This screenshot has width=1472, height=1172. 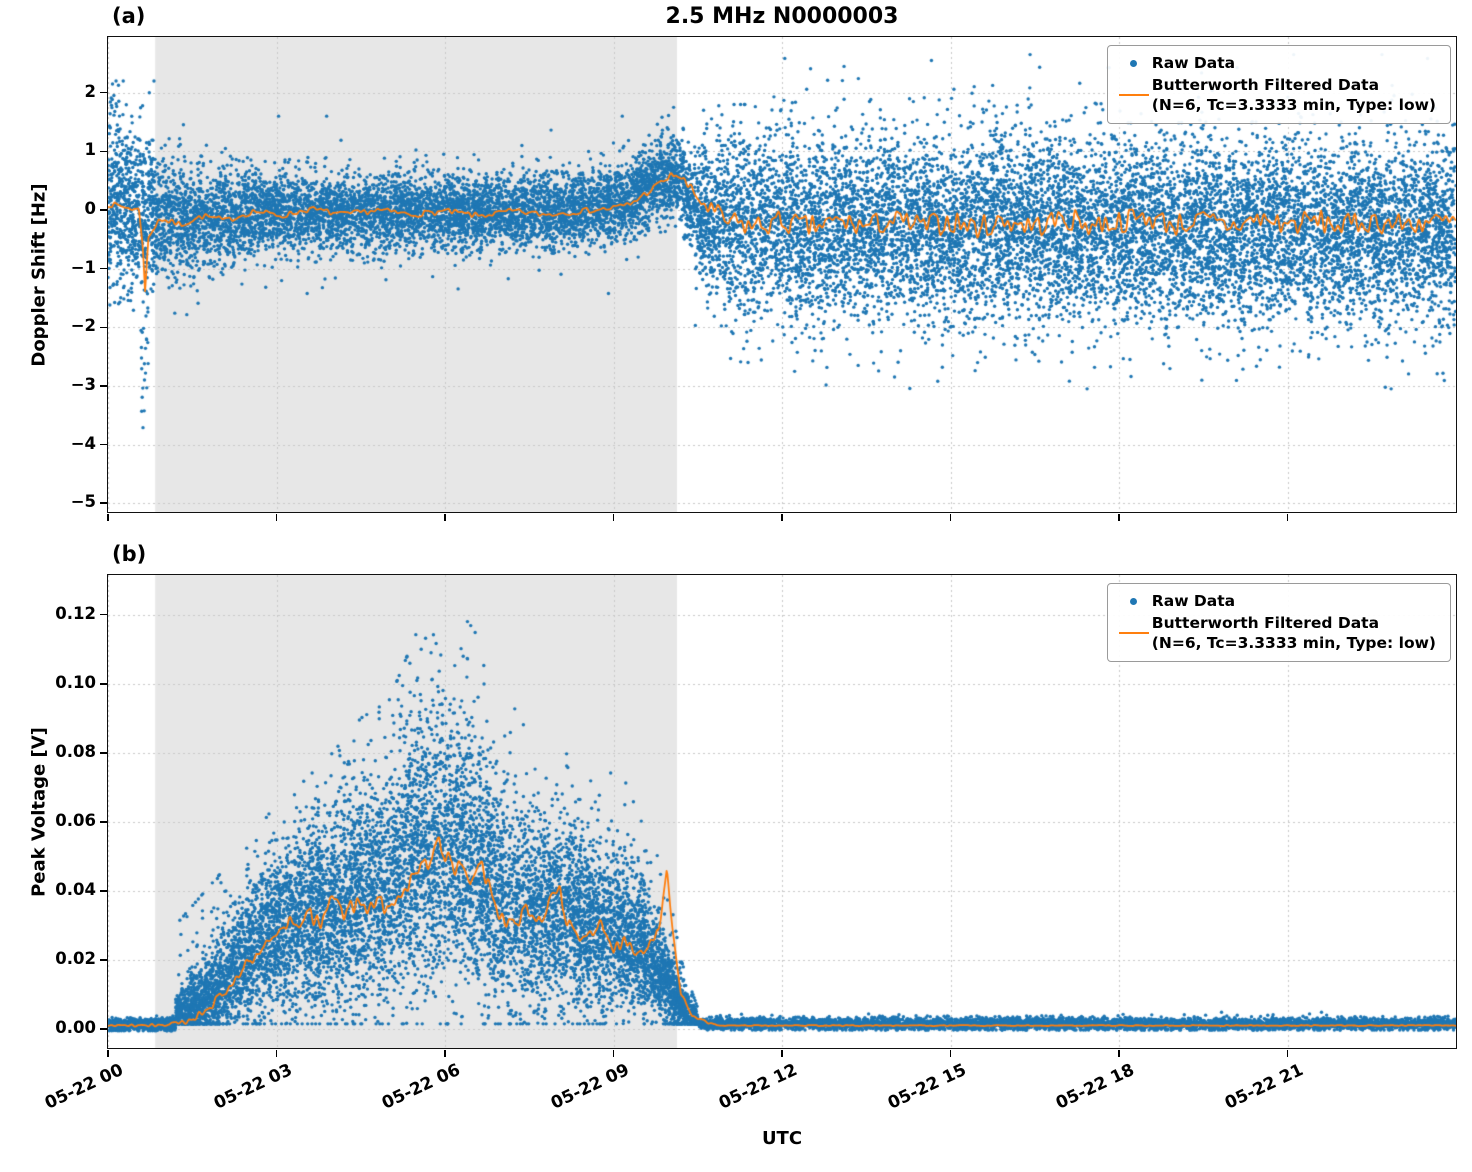 What do you see at coordinates (90, 150) in the screenshot?
I see `y-tick-label: 1` at bounding box center [90, 150].